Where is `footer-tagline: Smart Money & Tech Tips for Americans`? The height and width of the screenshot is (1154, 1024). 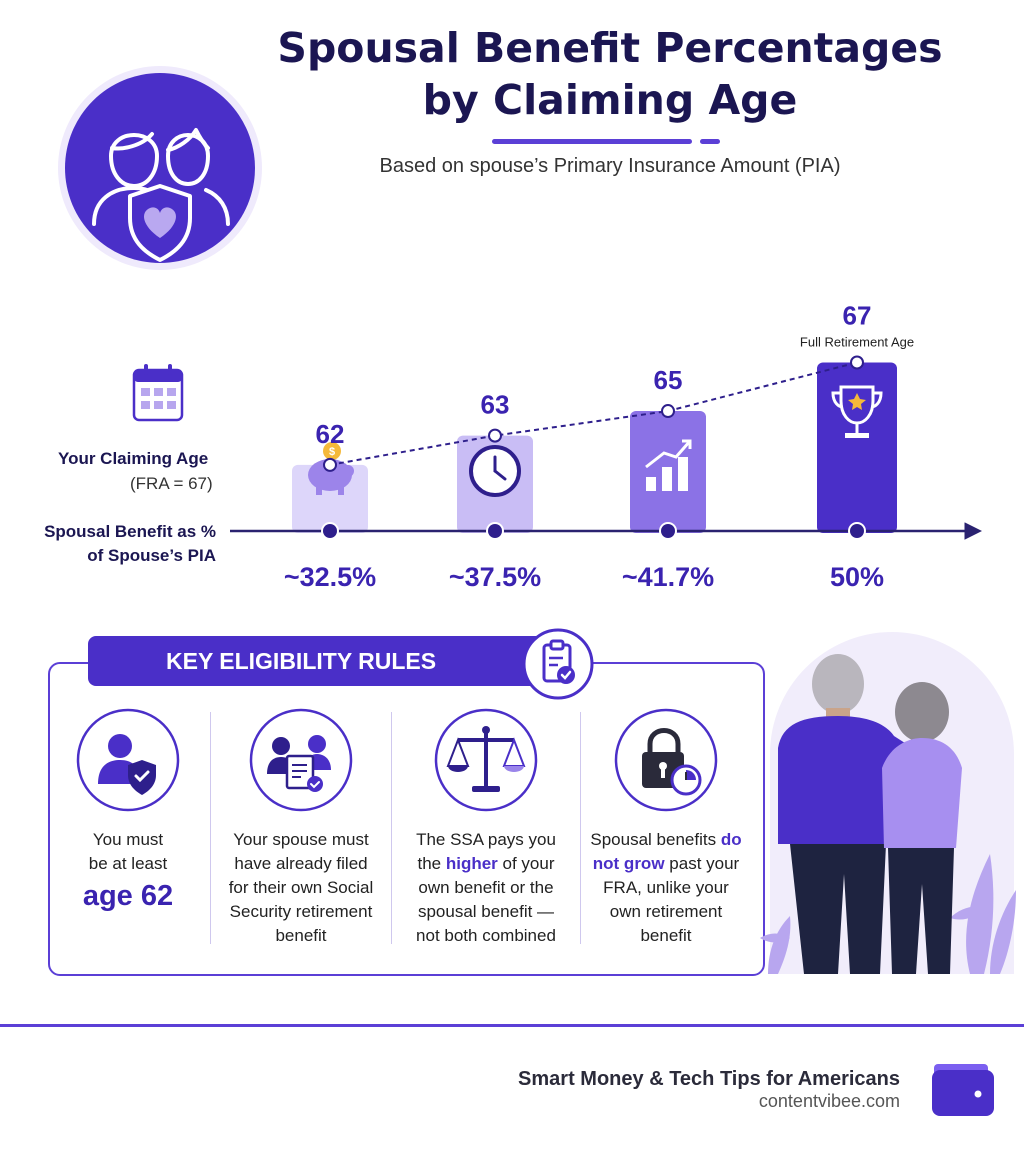
footer-tagline: Smart Money & Tech Tips for Americans is located at coordinates (709, 1079).